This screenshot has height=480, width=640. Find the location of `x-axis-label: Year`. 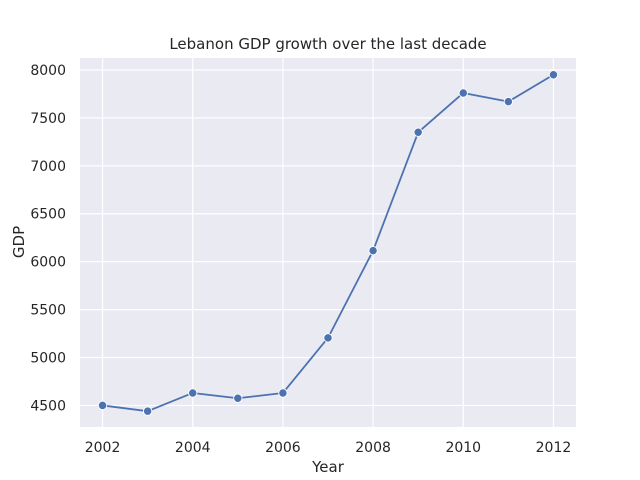

x-axis-label: Year is located at coordinates (328, 467).